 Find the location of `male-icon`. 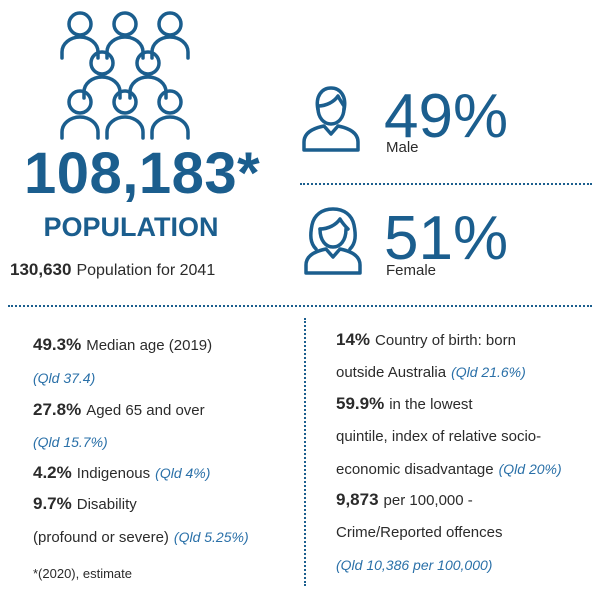

male-icon is located at coordinates (331, 119).